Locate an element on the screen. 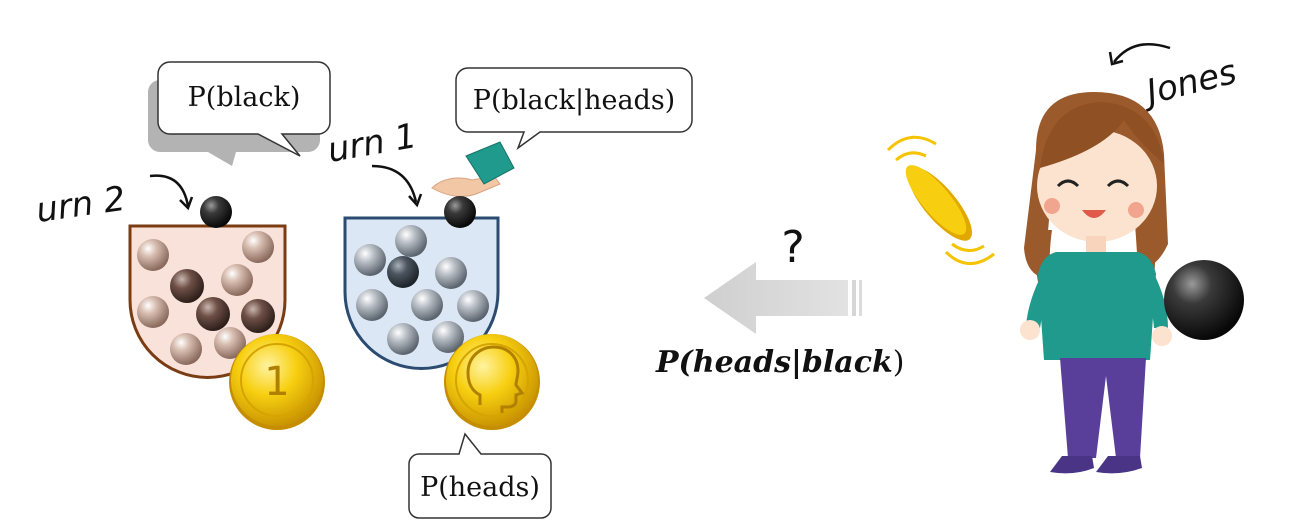 The height and width of the screenshot is (520, 1291). jones-arrowhead-icon is located at coordinates (1116, 58).